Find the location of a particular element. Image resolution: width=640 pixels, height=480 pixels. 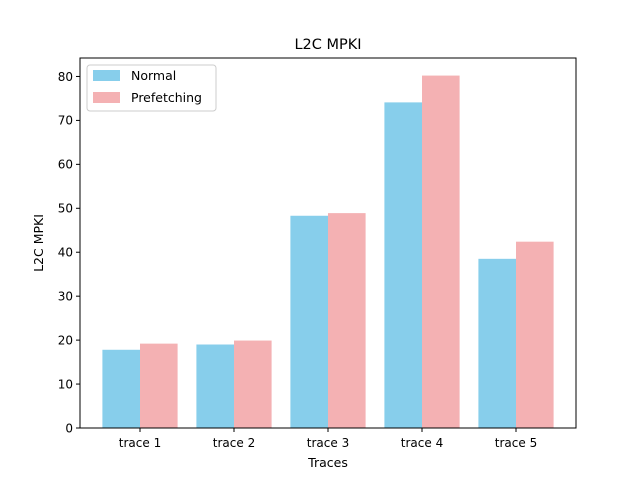

x-tick-label: trace 3 is located at coordinates (328, 443).